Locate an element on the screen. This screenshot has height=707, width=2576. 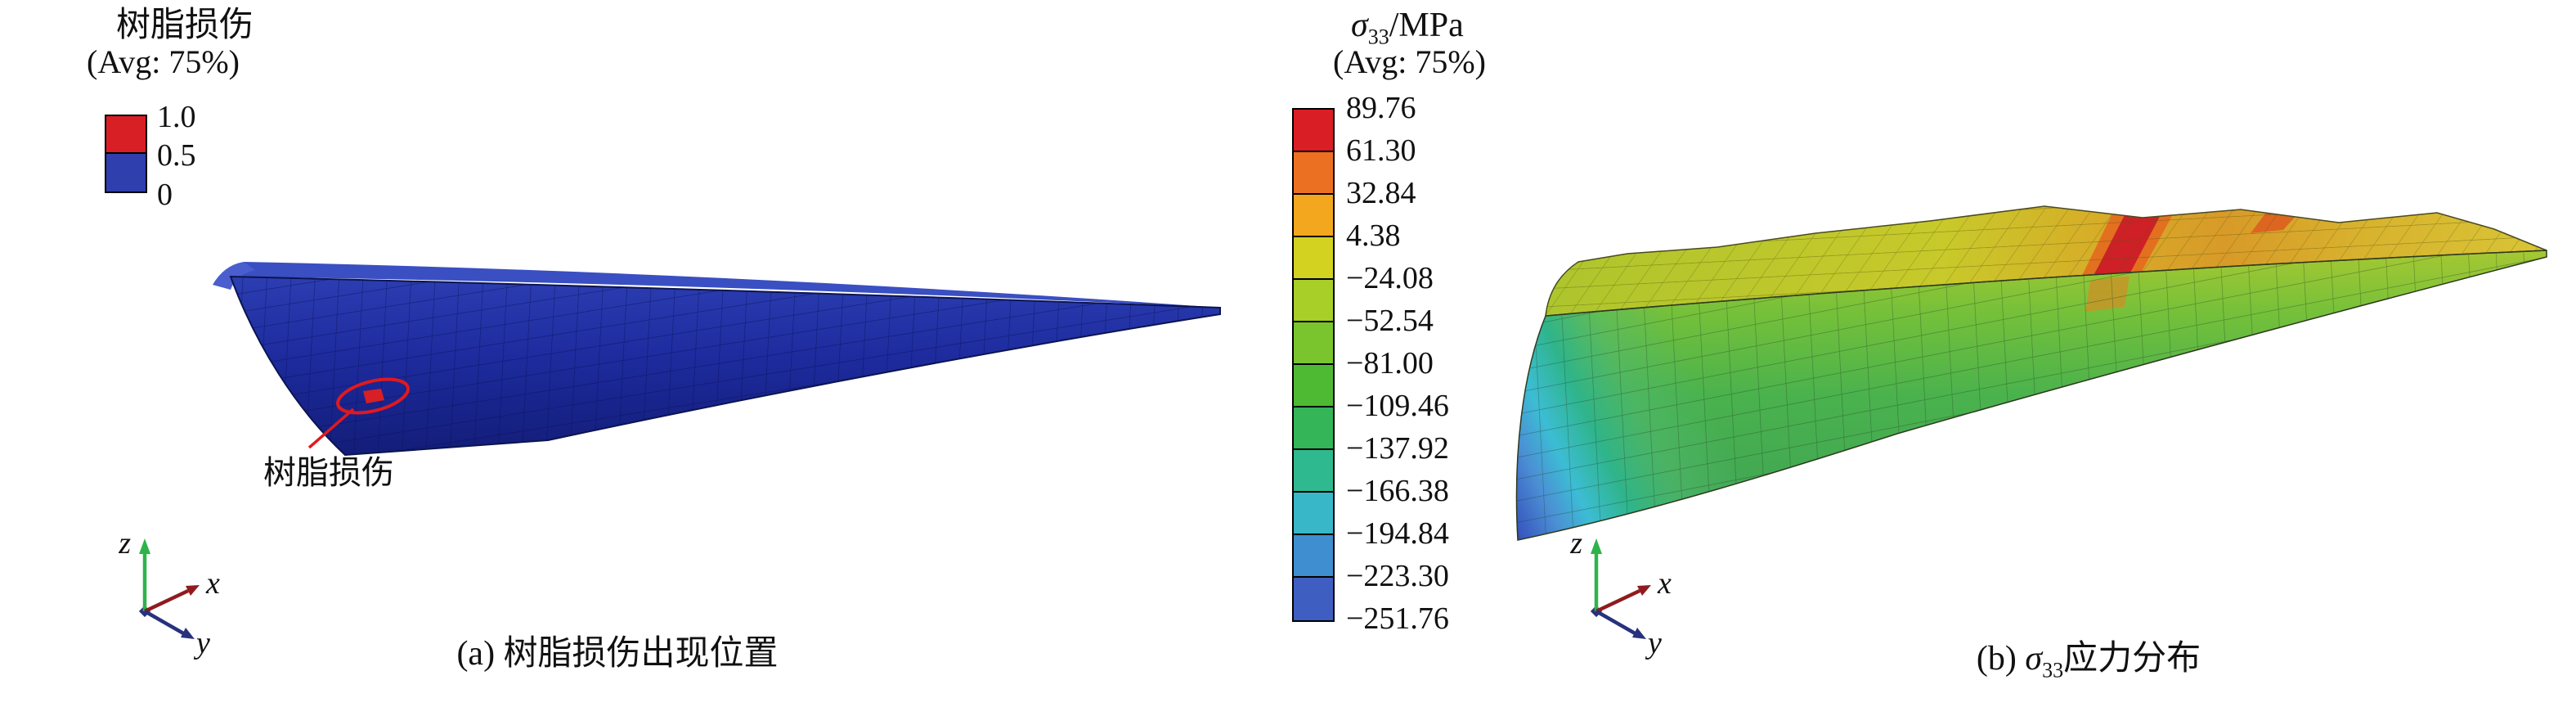
panel-b-legend-title: σ33/MPa is located at coordinates (1407, 28).